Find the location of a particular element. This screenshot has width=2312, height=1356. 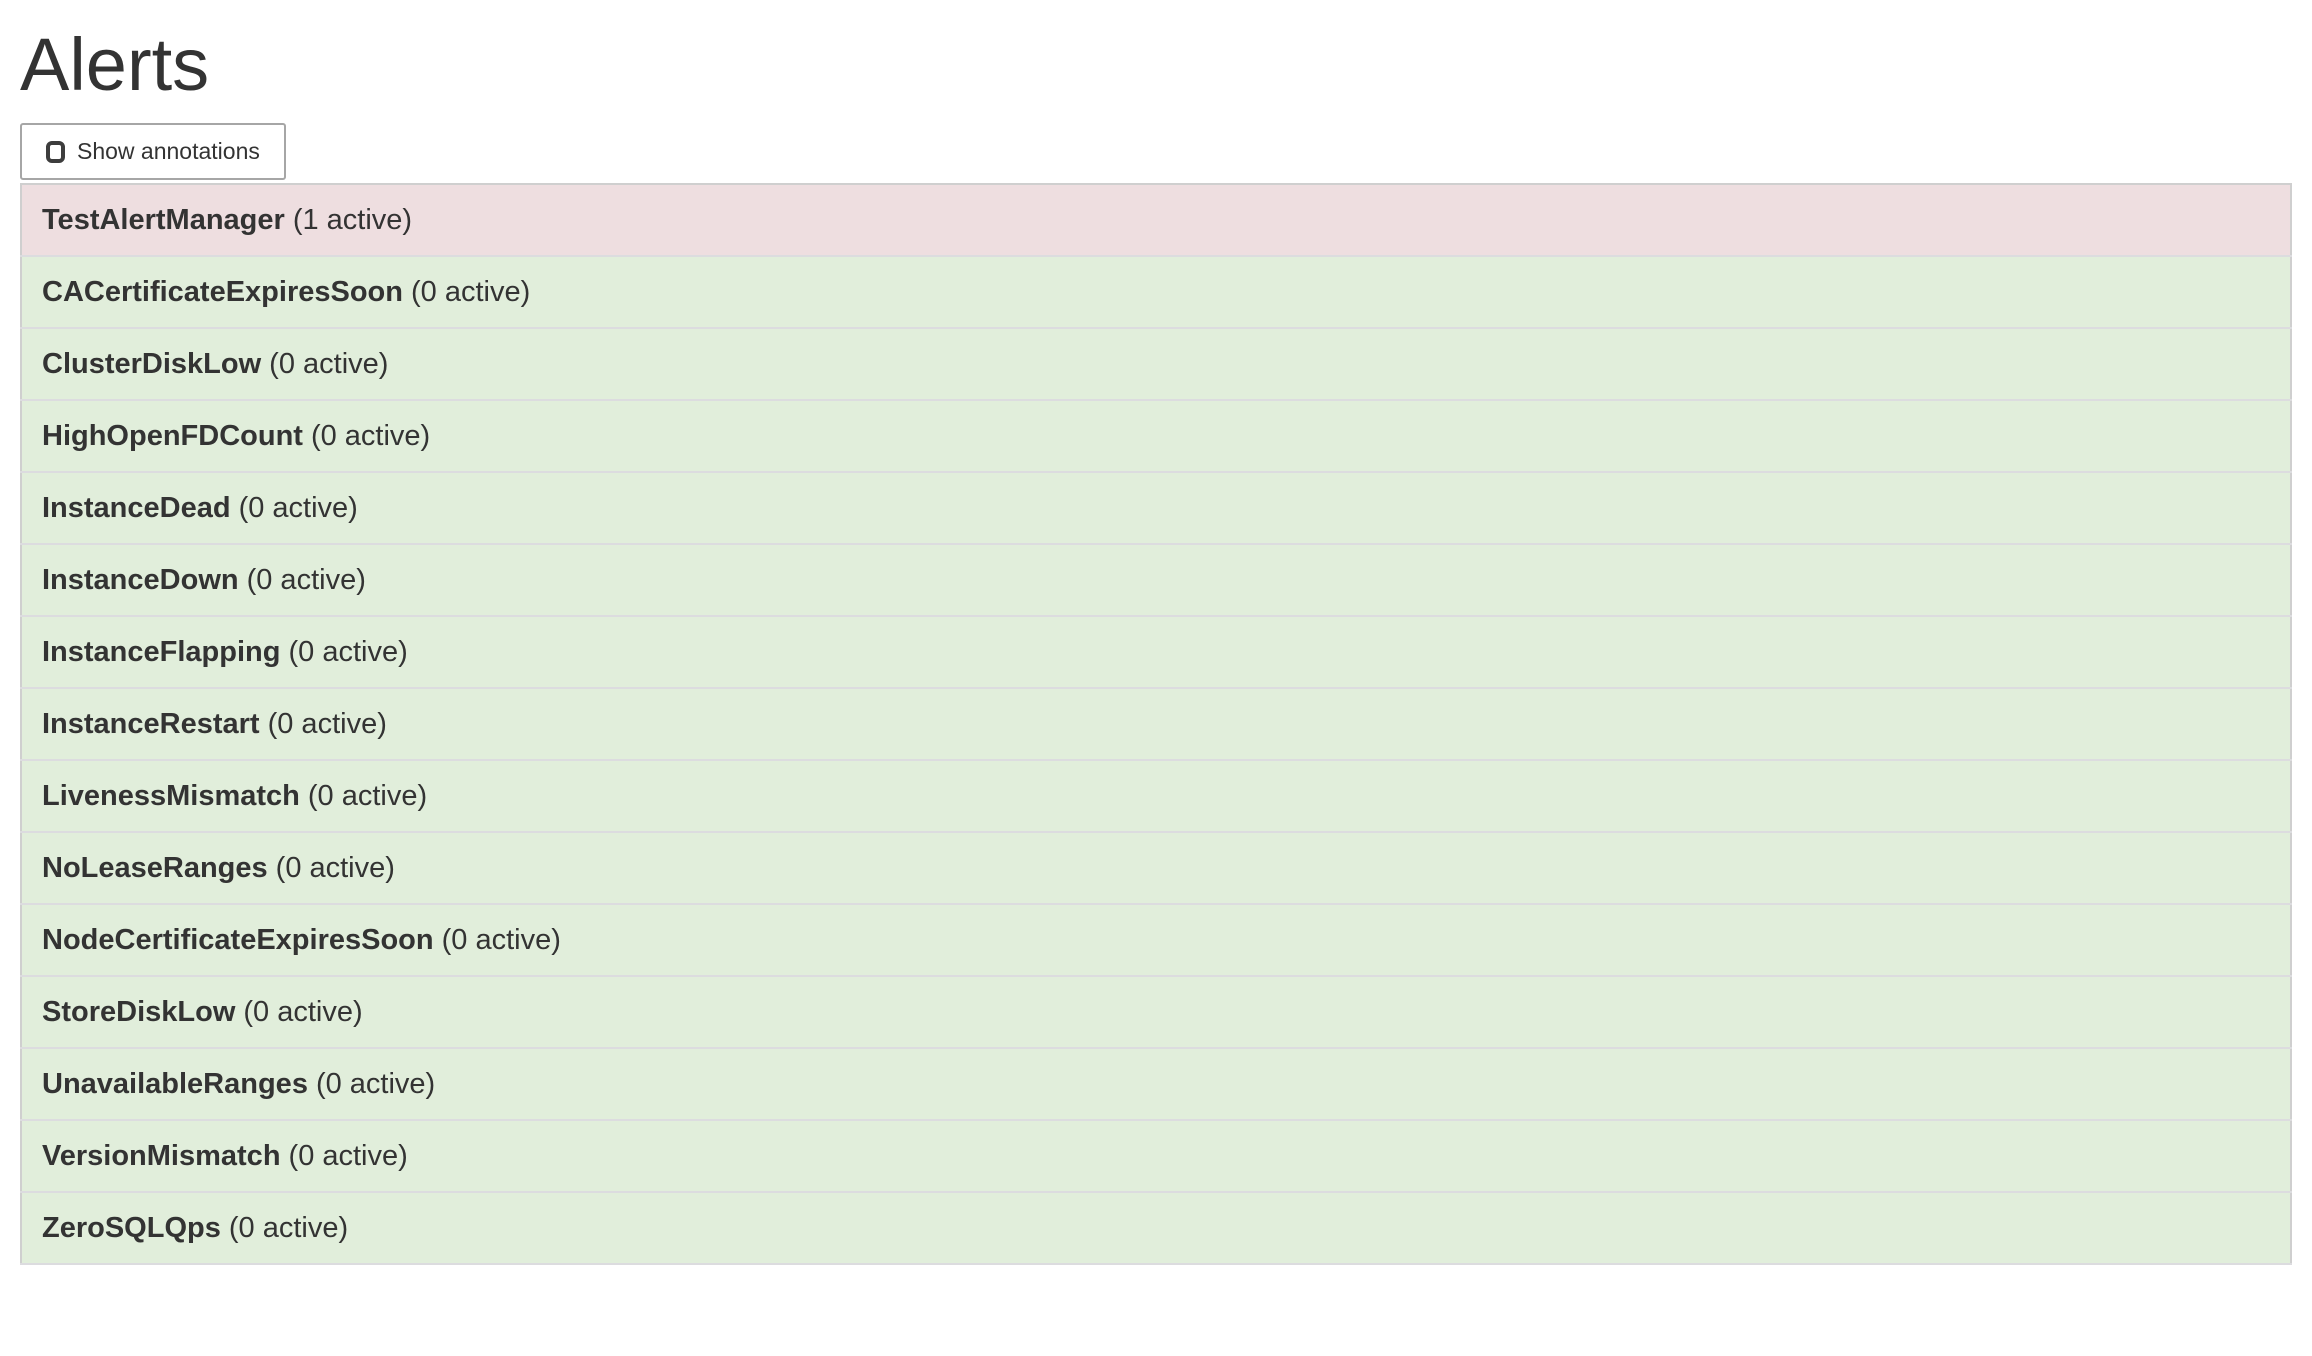

alert-row-cell: ClusterDiskLow (0 active) is located at coordinates (1156, 365).